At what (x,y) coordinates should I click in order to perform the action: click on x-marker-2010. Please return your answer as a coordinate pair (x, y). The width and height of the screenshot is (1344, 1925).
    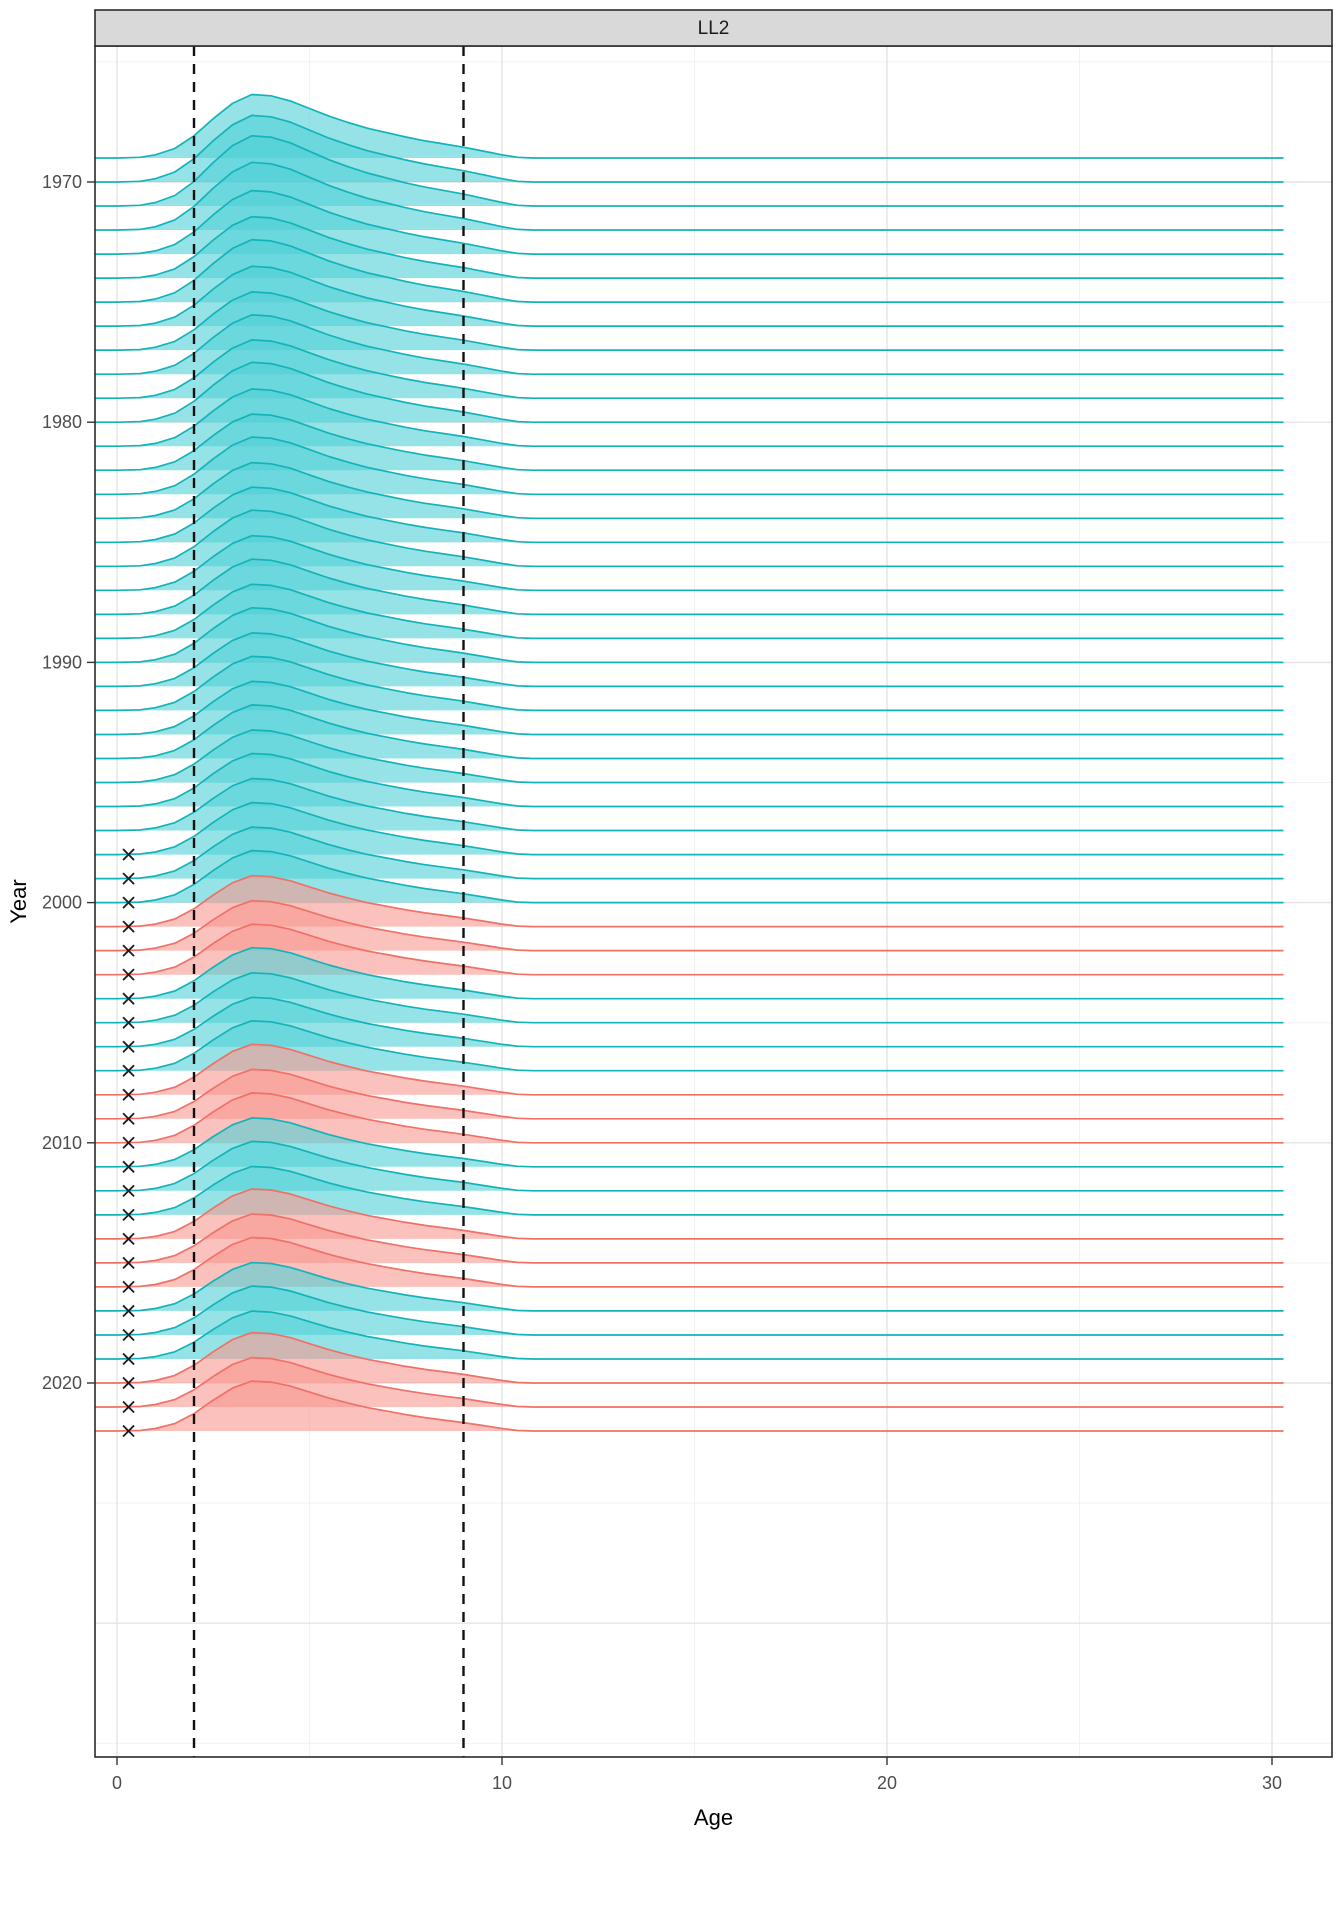
    Looking at the image, I should click on (128, 1142).